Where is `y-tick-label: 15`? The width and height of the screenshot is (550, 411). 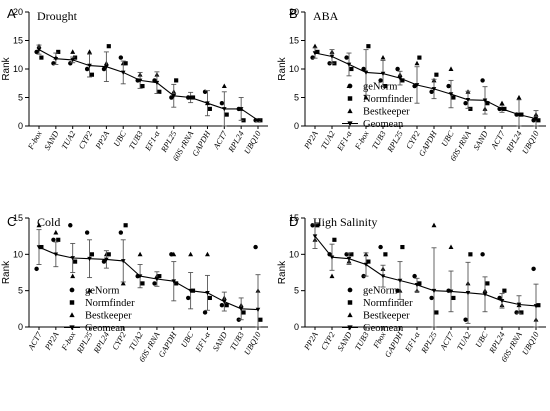
y-tick-label: 15 is located at coordinates (18, 41).